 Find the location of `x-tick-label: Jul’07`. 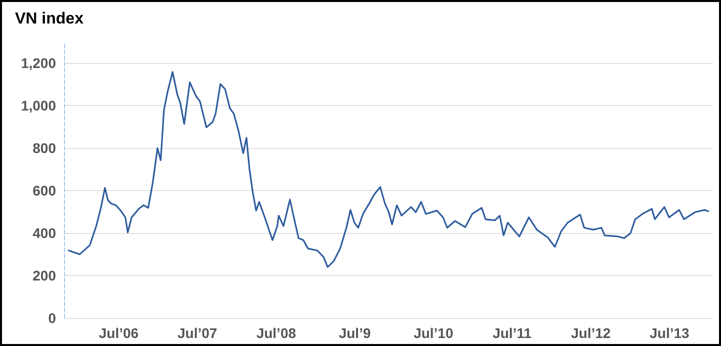

x-tick-label: Jul’07 is located at coordinates (197, 333).